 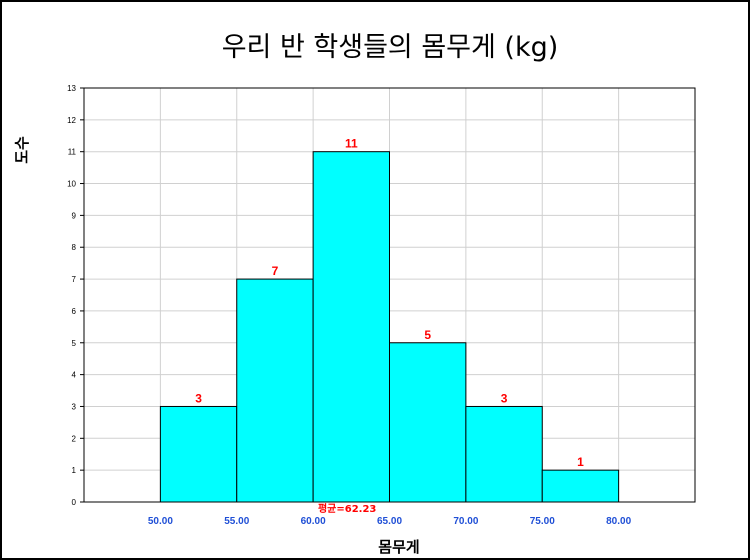 What do you see at coordinates (580, 462) in the screenshot?
I see `bar-count-label: 1` at bounding box center [580, 462].